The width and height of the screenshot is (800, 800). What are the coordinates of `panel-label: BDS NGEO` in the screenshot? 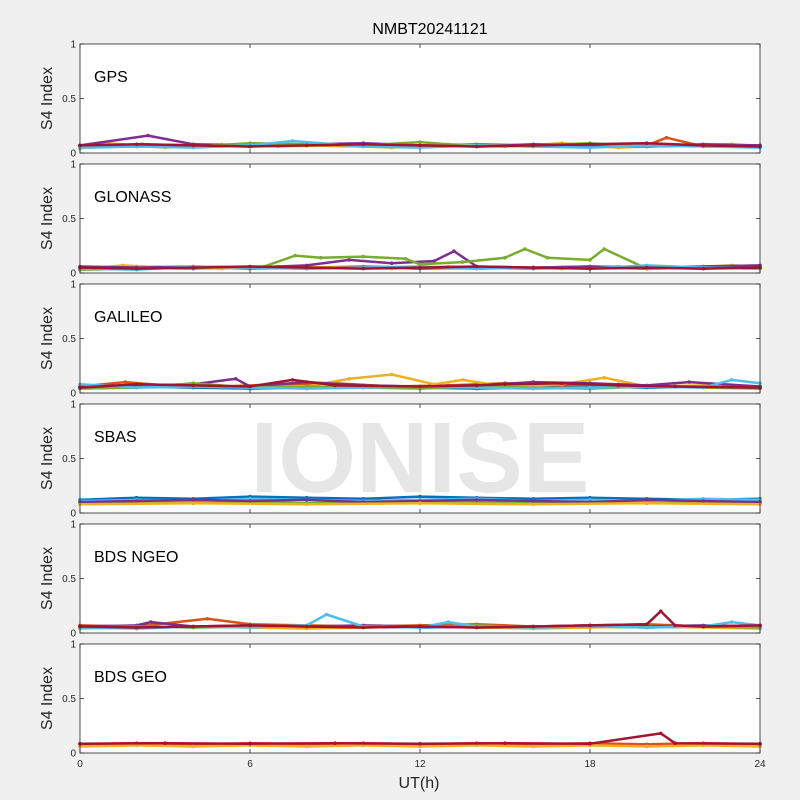 It's located at (136, 557).